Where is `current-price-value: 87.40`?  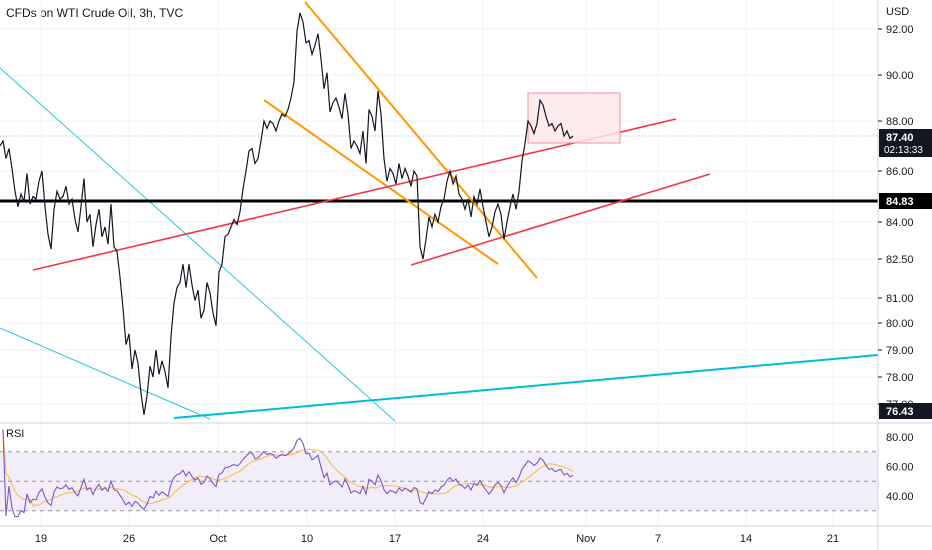 current-price-value: 87.40 is located at coordinates (900, 138).